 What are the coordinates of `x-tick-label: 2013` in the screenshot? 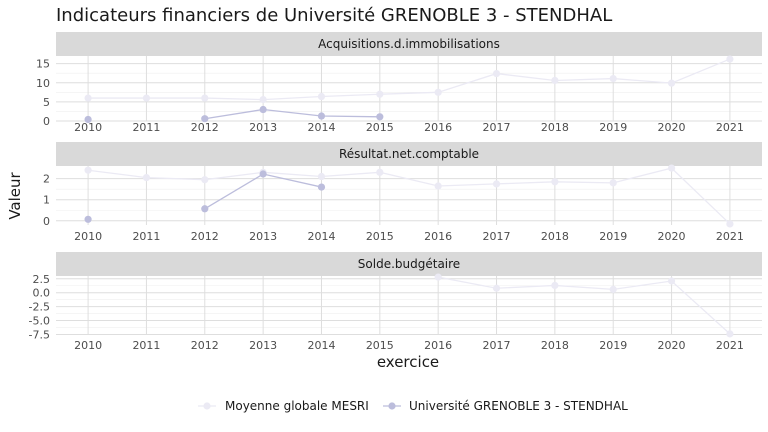 It's located at (263, 236).